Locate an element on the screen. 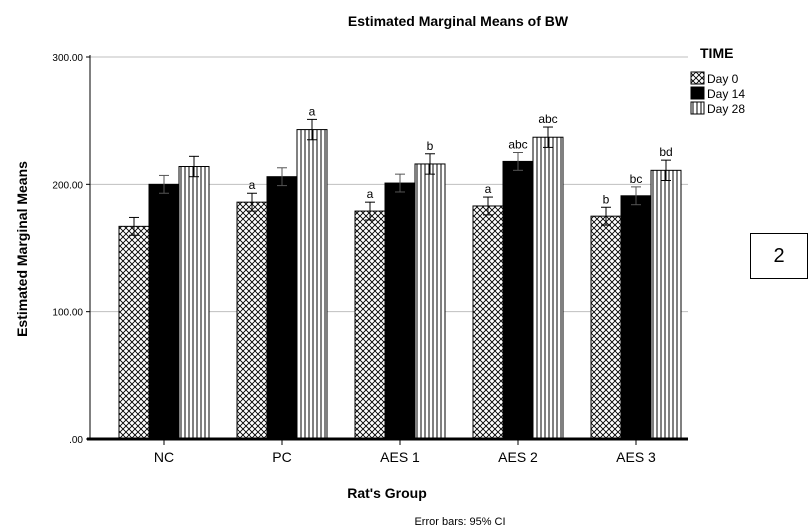 Image resolution: width=810 pixels, height=531 pixels. x-axis-label: Rat's Group is located at coordinates (387, 493).